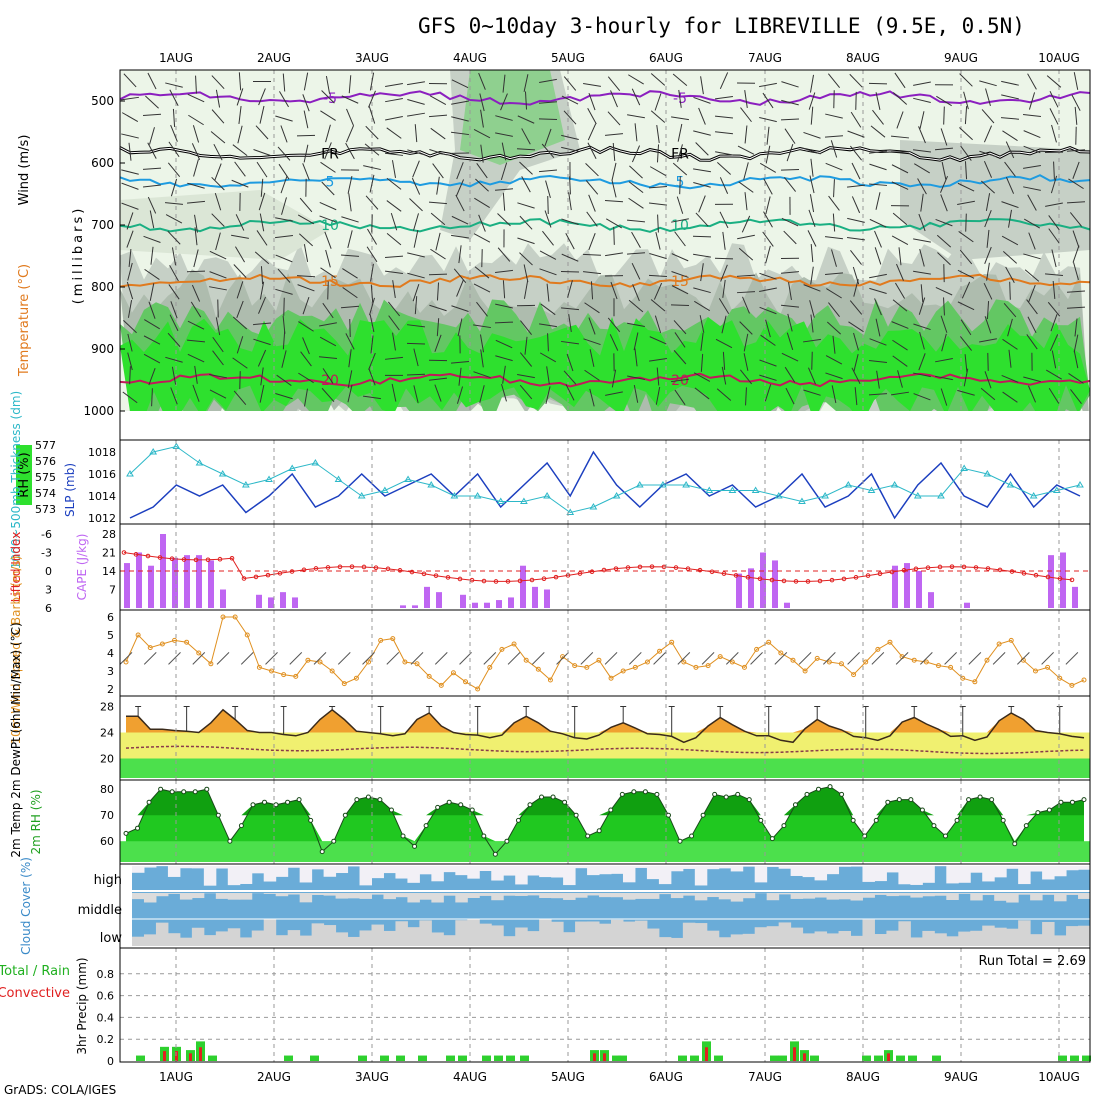 Image resolution: width=1100 pixels, height=1100 pixels. What do you see at coordinates (45, 493) in the screenshot?
I see `thickness-tick-label: 574` at bounding box center [45, 493].